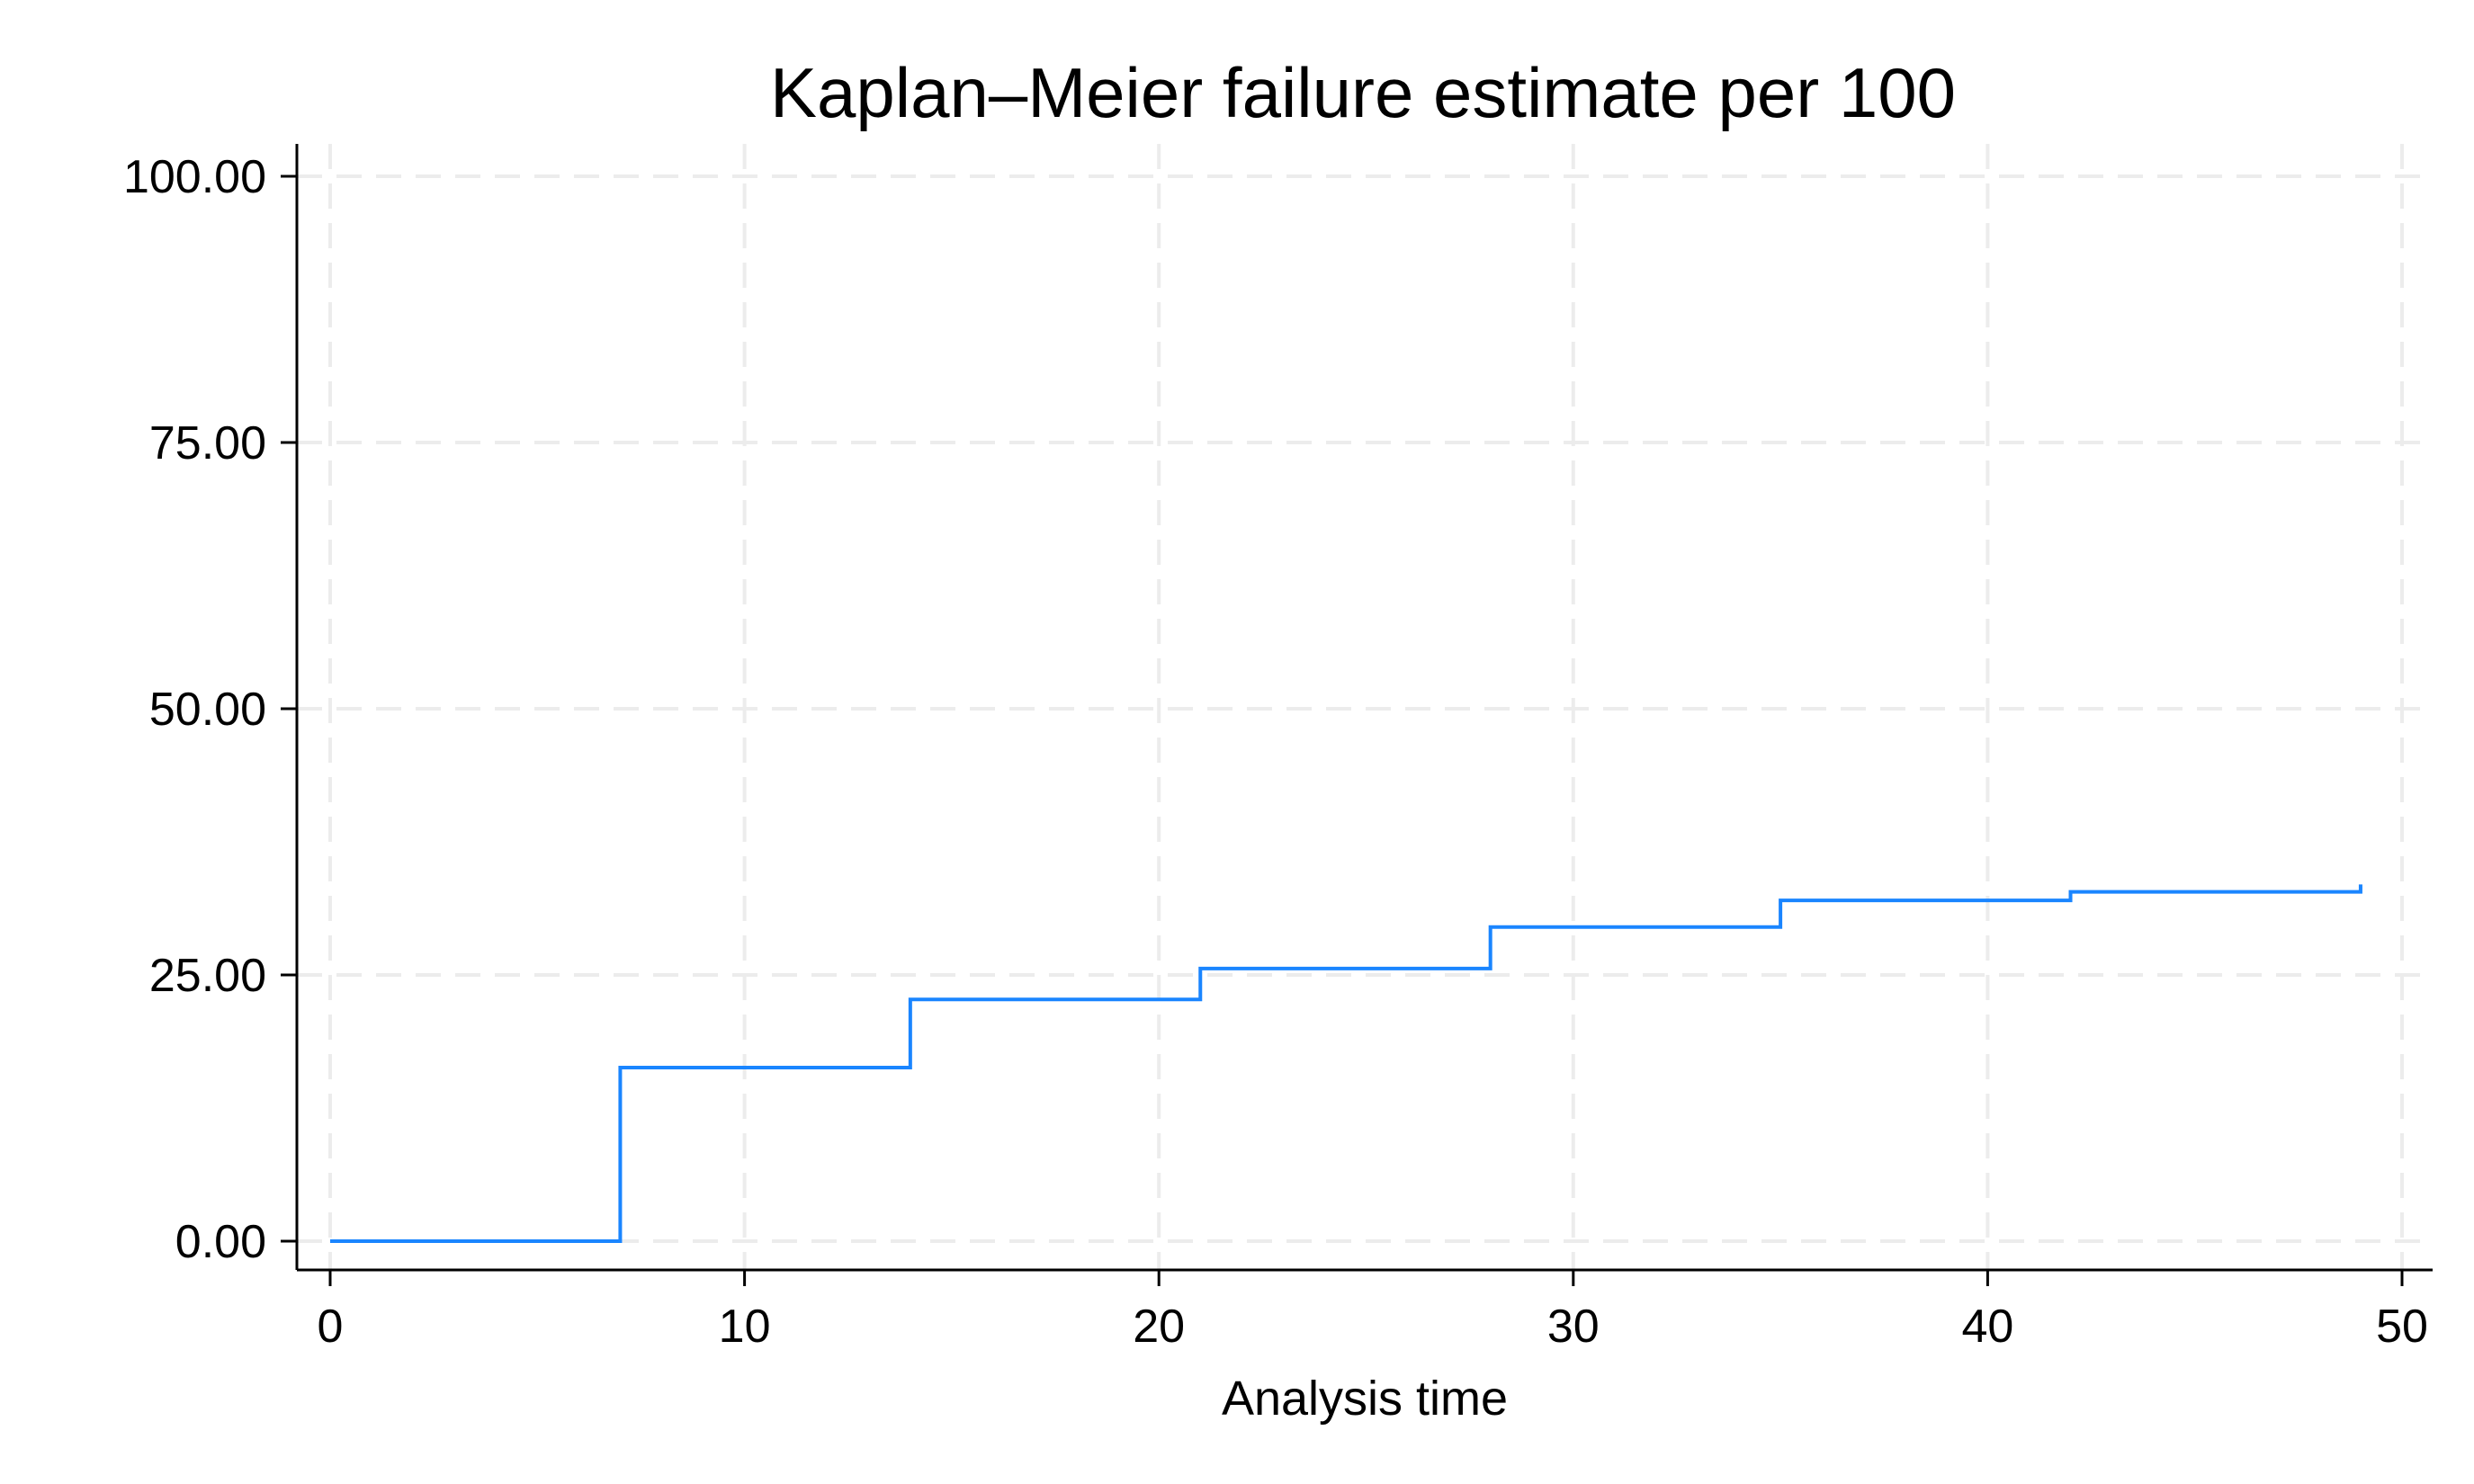 The width and height of the screenshot is (2474, 1484). I want to click on y-tick-label: 0.00, so click(220, 1242).